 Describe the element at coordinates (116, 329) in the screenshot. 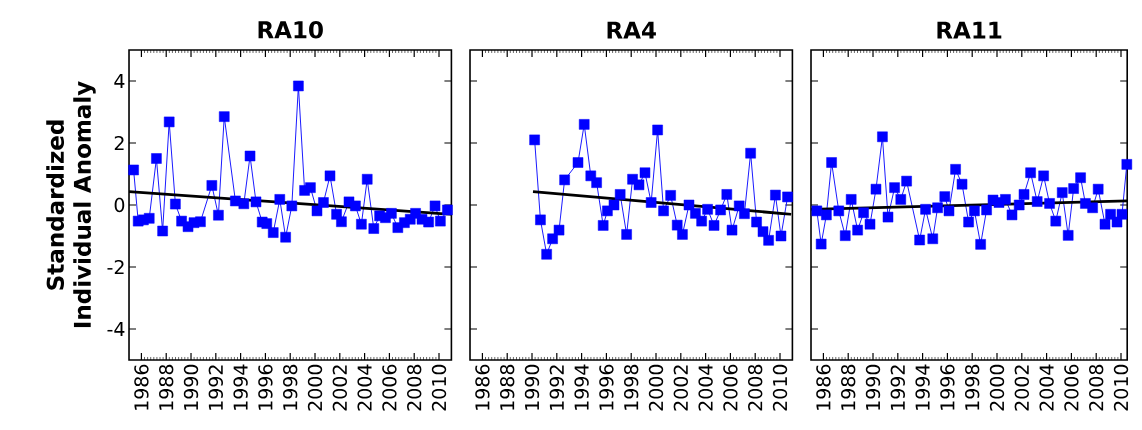

I see `y-tick-label: -4` at that location.